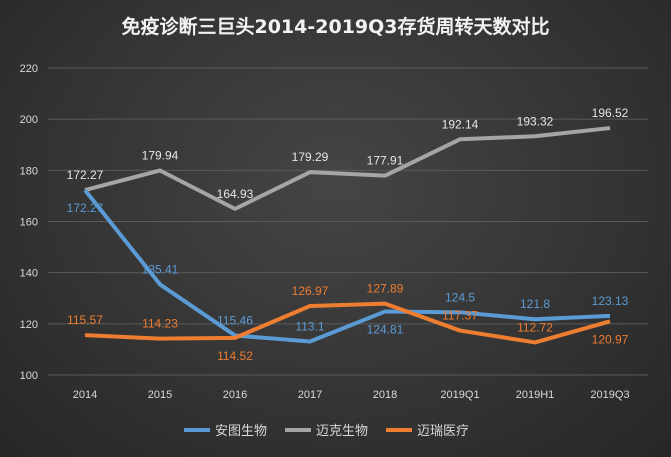  What do you see at coordinates (460, 316) in the screenshot?
I see `data-label: 117.37` at bounding box center [460, 316].